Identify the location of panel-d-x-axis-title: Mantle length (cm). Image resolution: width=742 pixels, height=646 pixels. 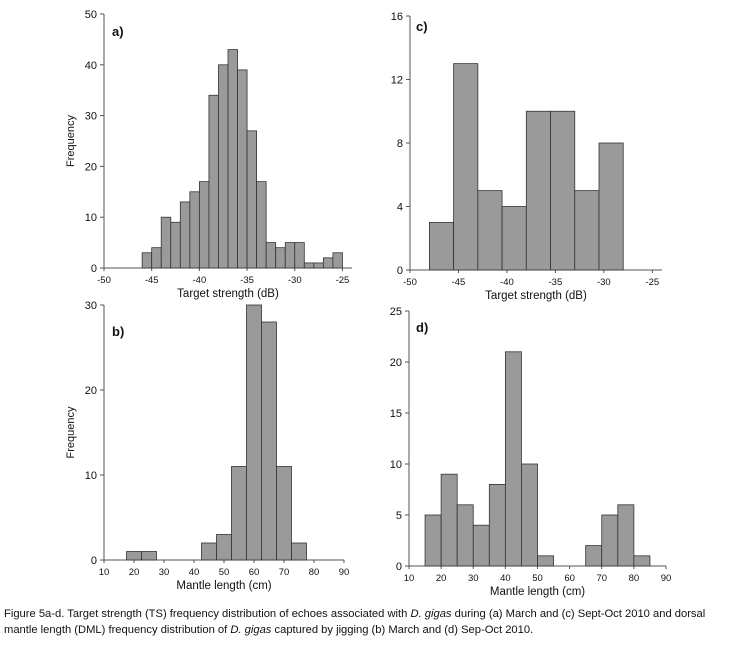
(537, 592).